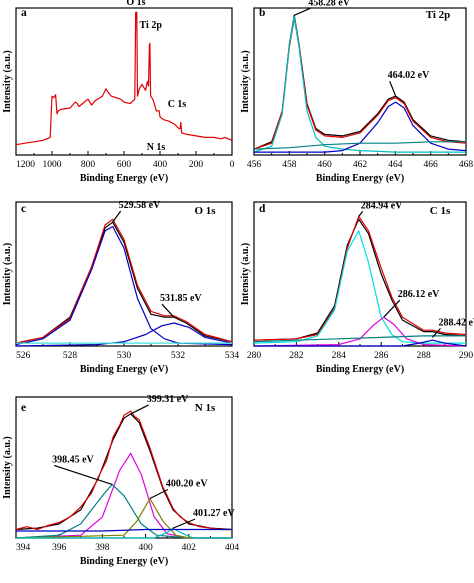 Image resolution: width=474 pixels, height=583 pixels. What do you see at coordinates (438, 15) in the screenshot?
I see `panel-title: Ti 2p` at bounding box center [438, 15].